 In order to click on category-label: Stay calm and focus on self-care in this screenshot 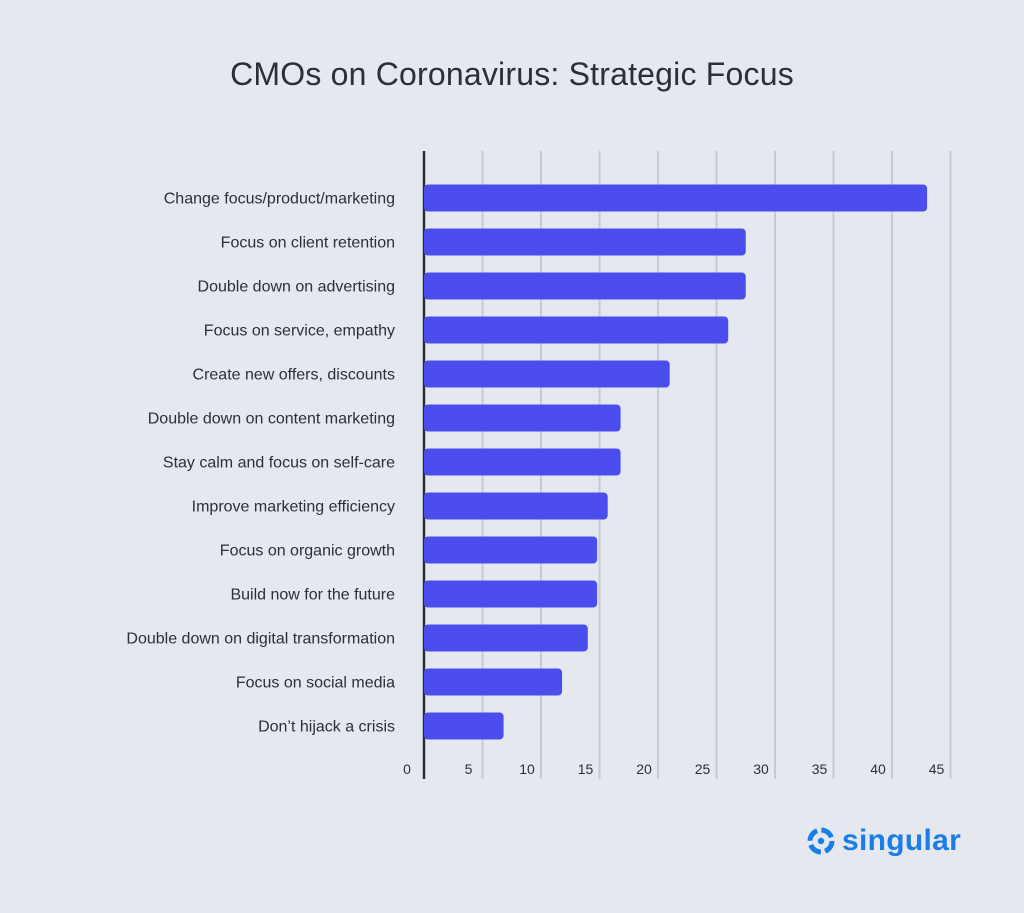, I will do `click(279, 463)`.